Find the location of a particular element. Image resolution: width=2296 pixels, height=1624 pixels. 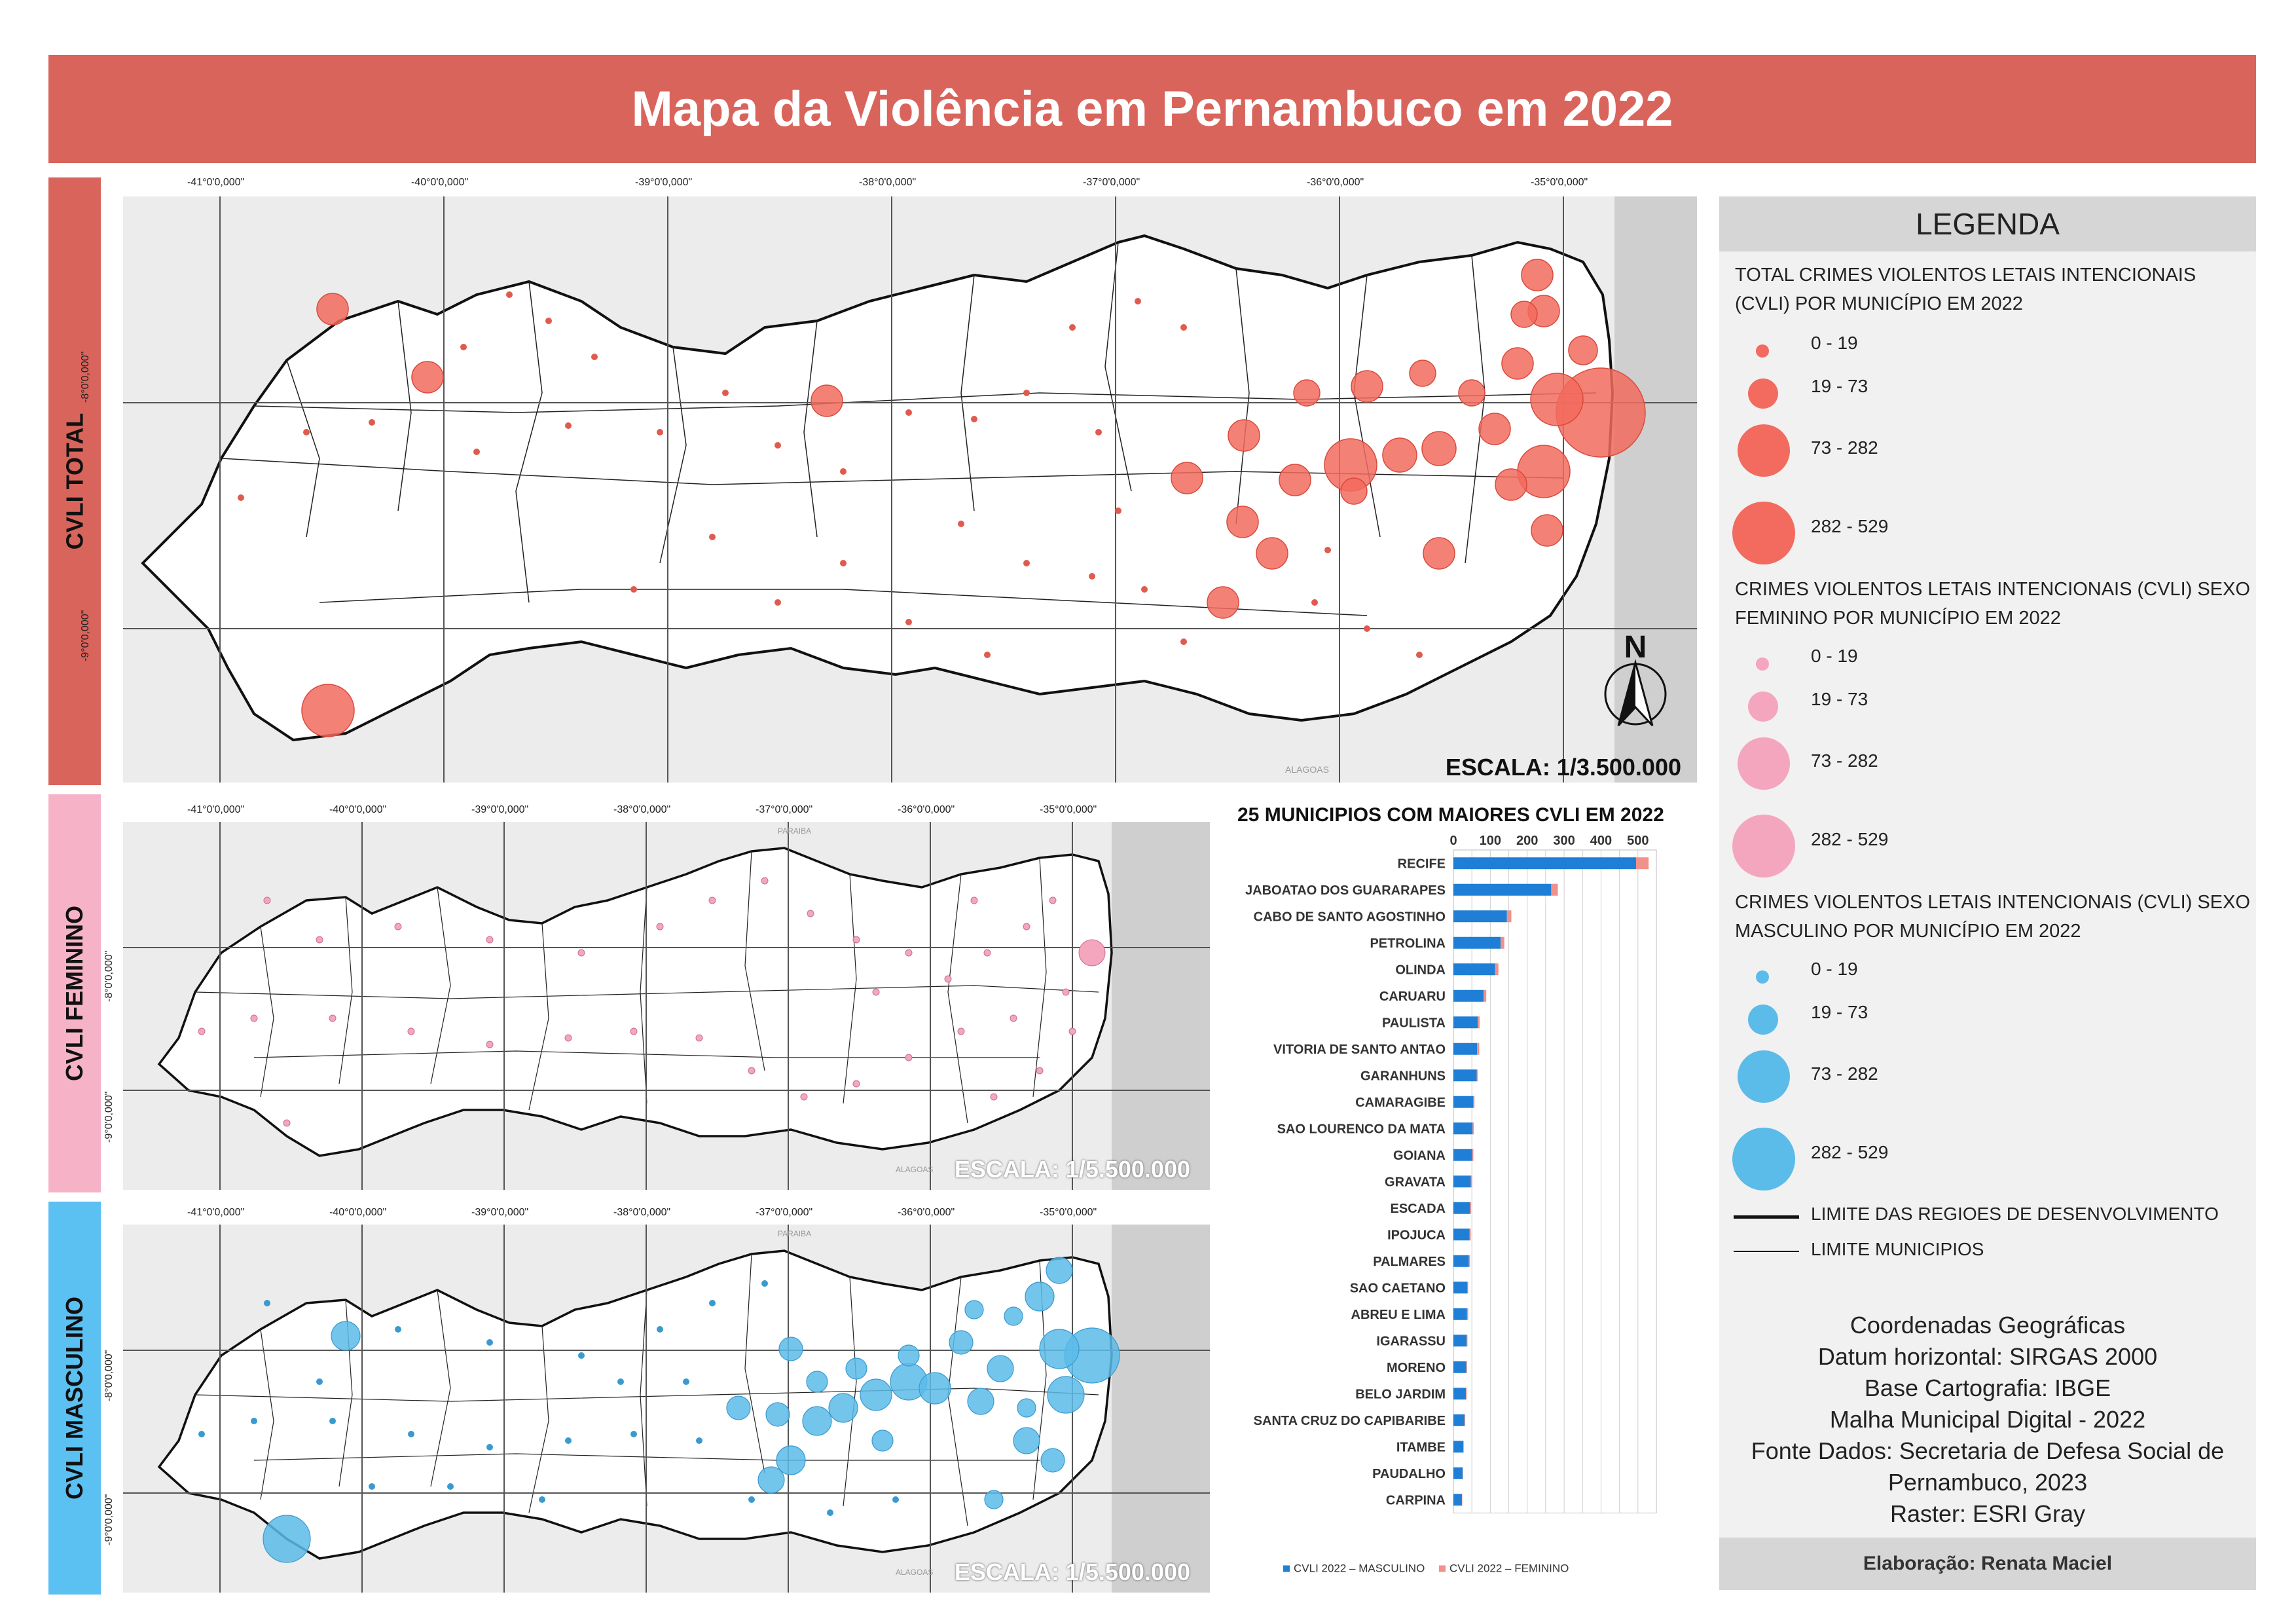

chart-legend-feminino: CVLI 2022 – FEMININO is located at coordinates (1509, 1568).